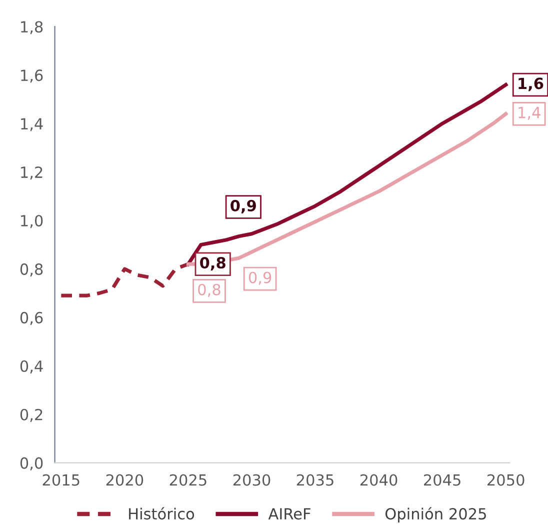 The image size is (548, 532). I want to click on x-tick-label: 2030, so click(251, 480).